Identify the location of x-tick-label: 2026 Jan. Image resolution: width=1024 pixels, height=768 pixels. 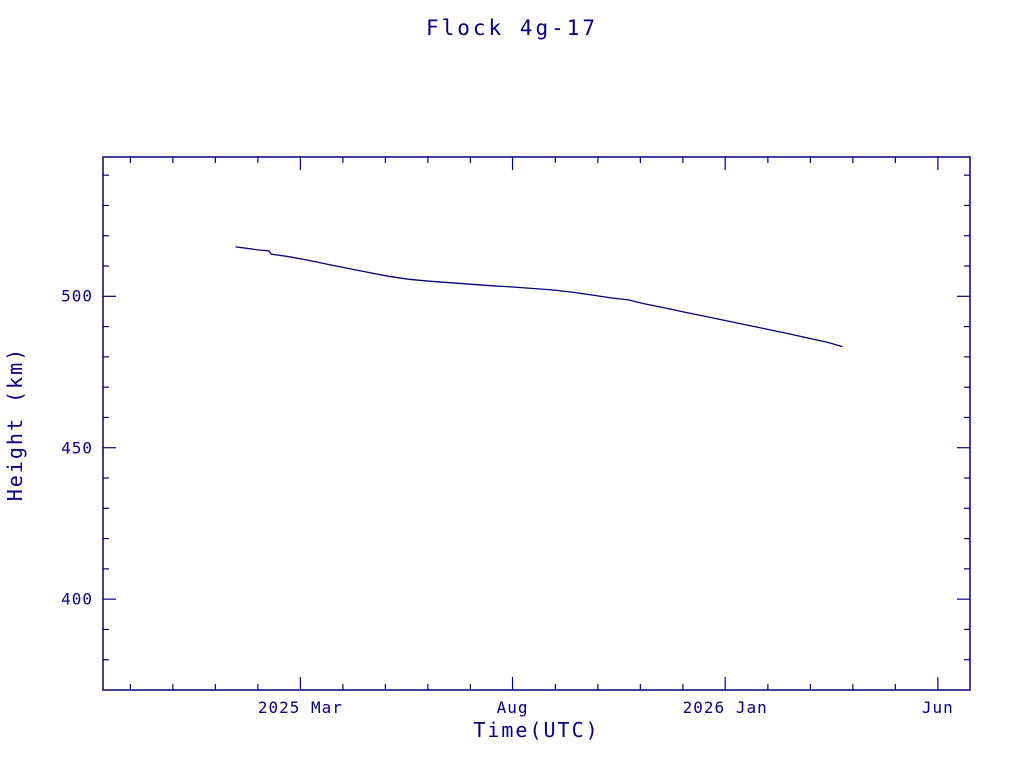
(725, 707).